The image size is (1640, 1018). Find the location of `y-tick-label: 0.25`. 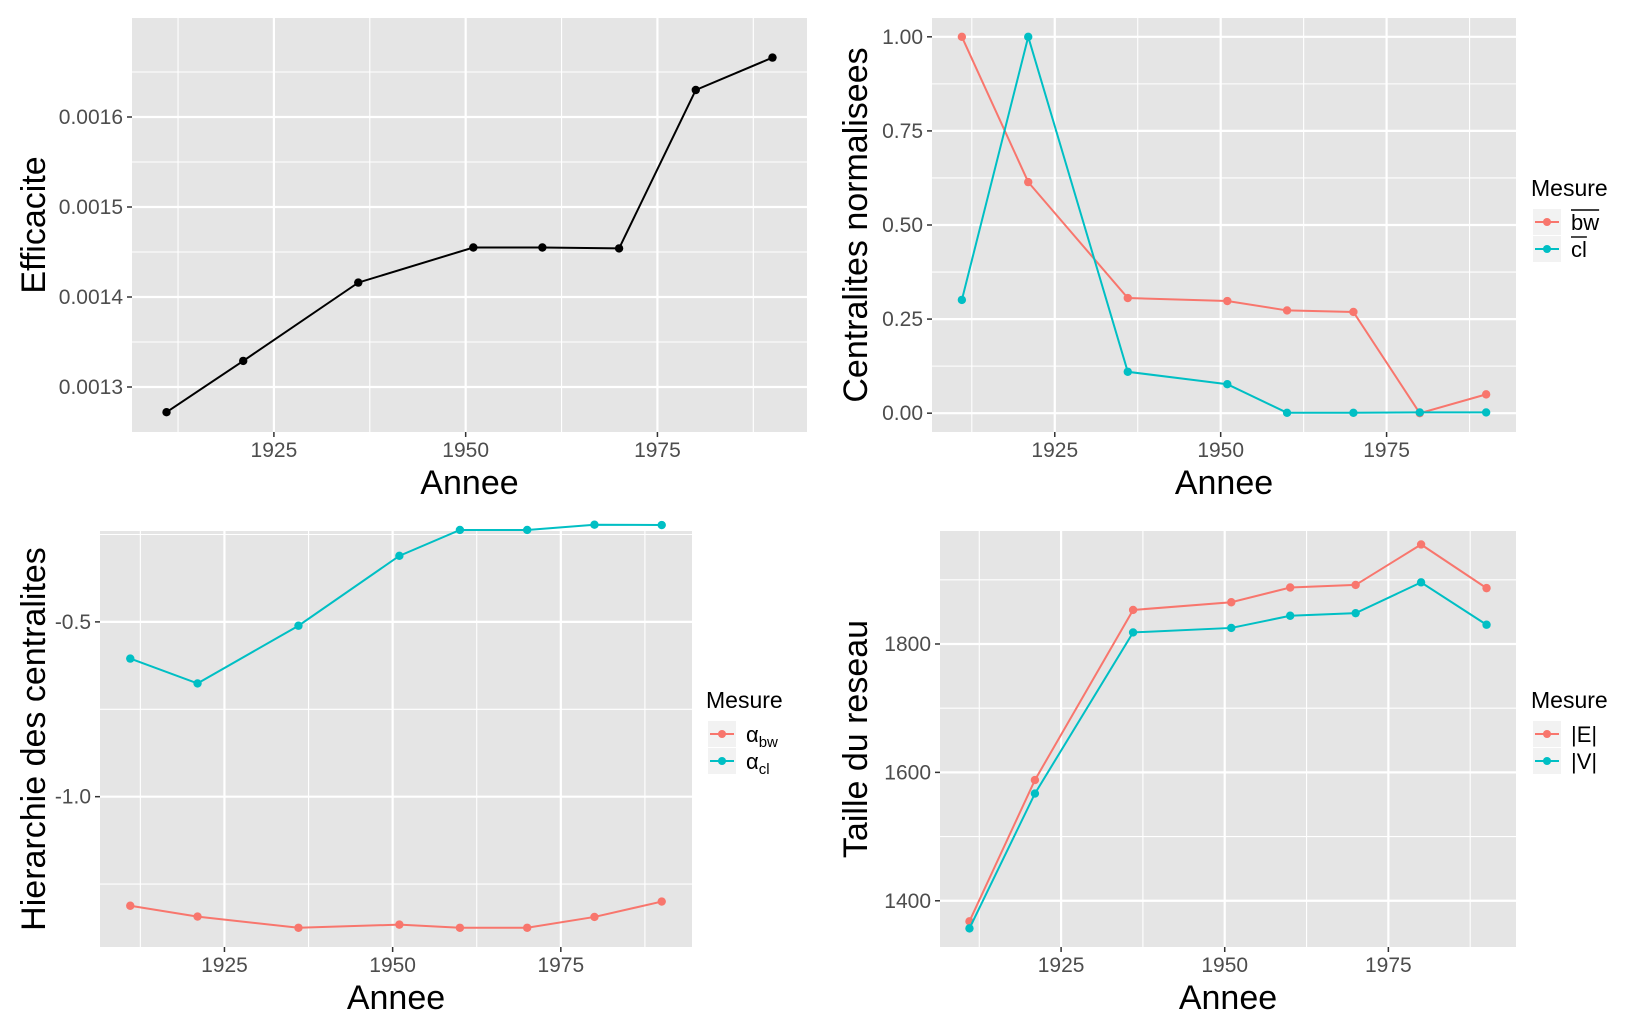

y-tick-label: 0.25 is located at coordinates (902, 319).